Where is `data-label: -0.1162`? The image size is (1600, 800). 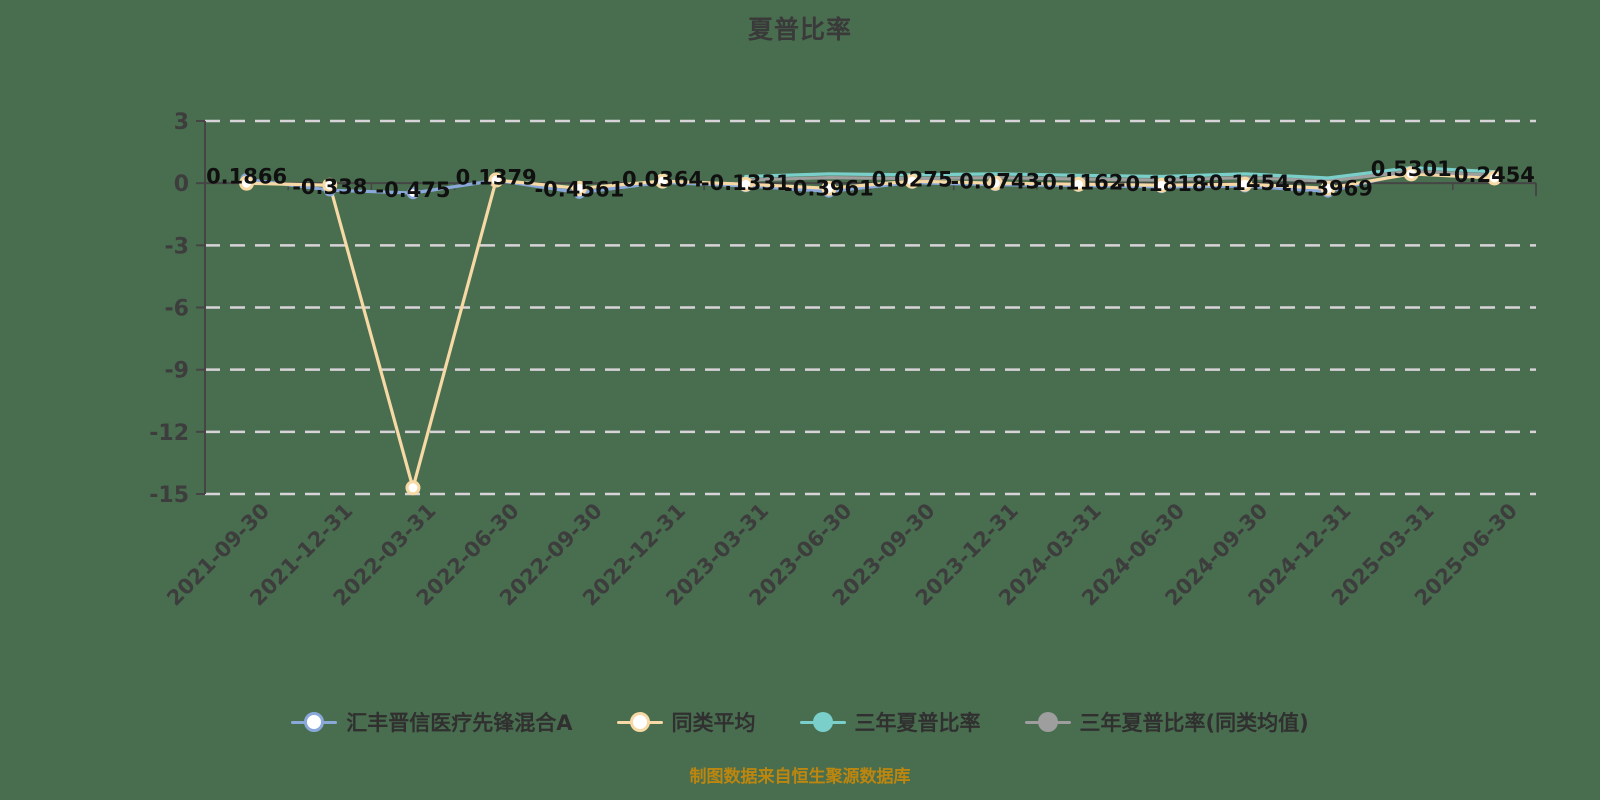 data-label: -0.1162 is located at coordinates (1079, 183).